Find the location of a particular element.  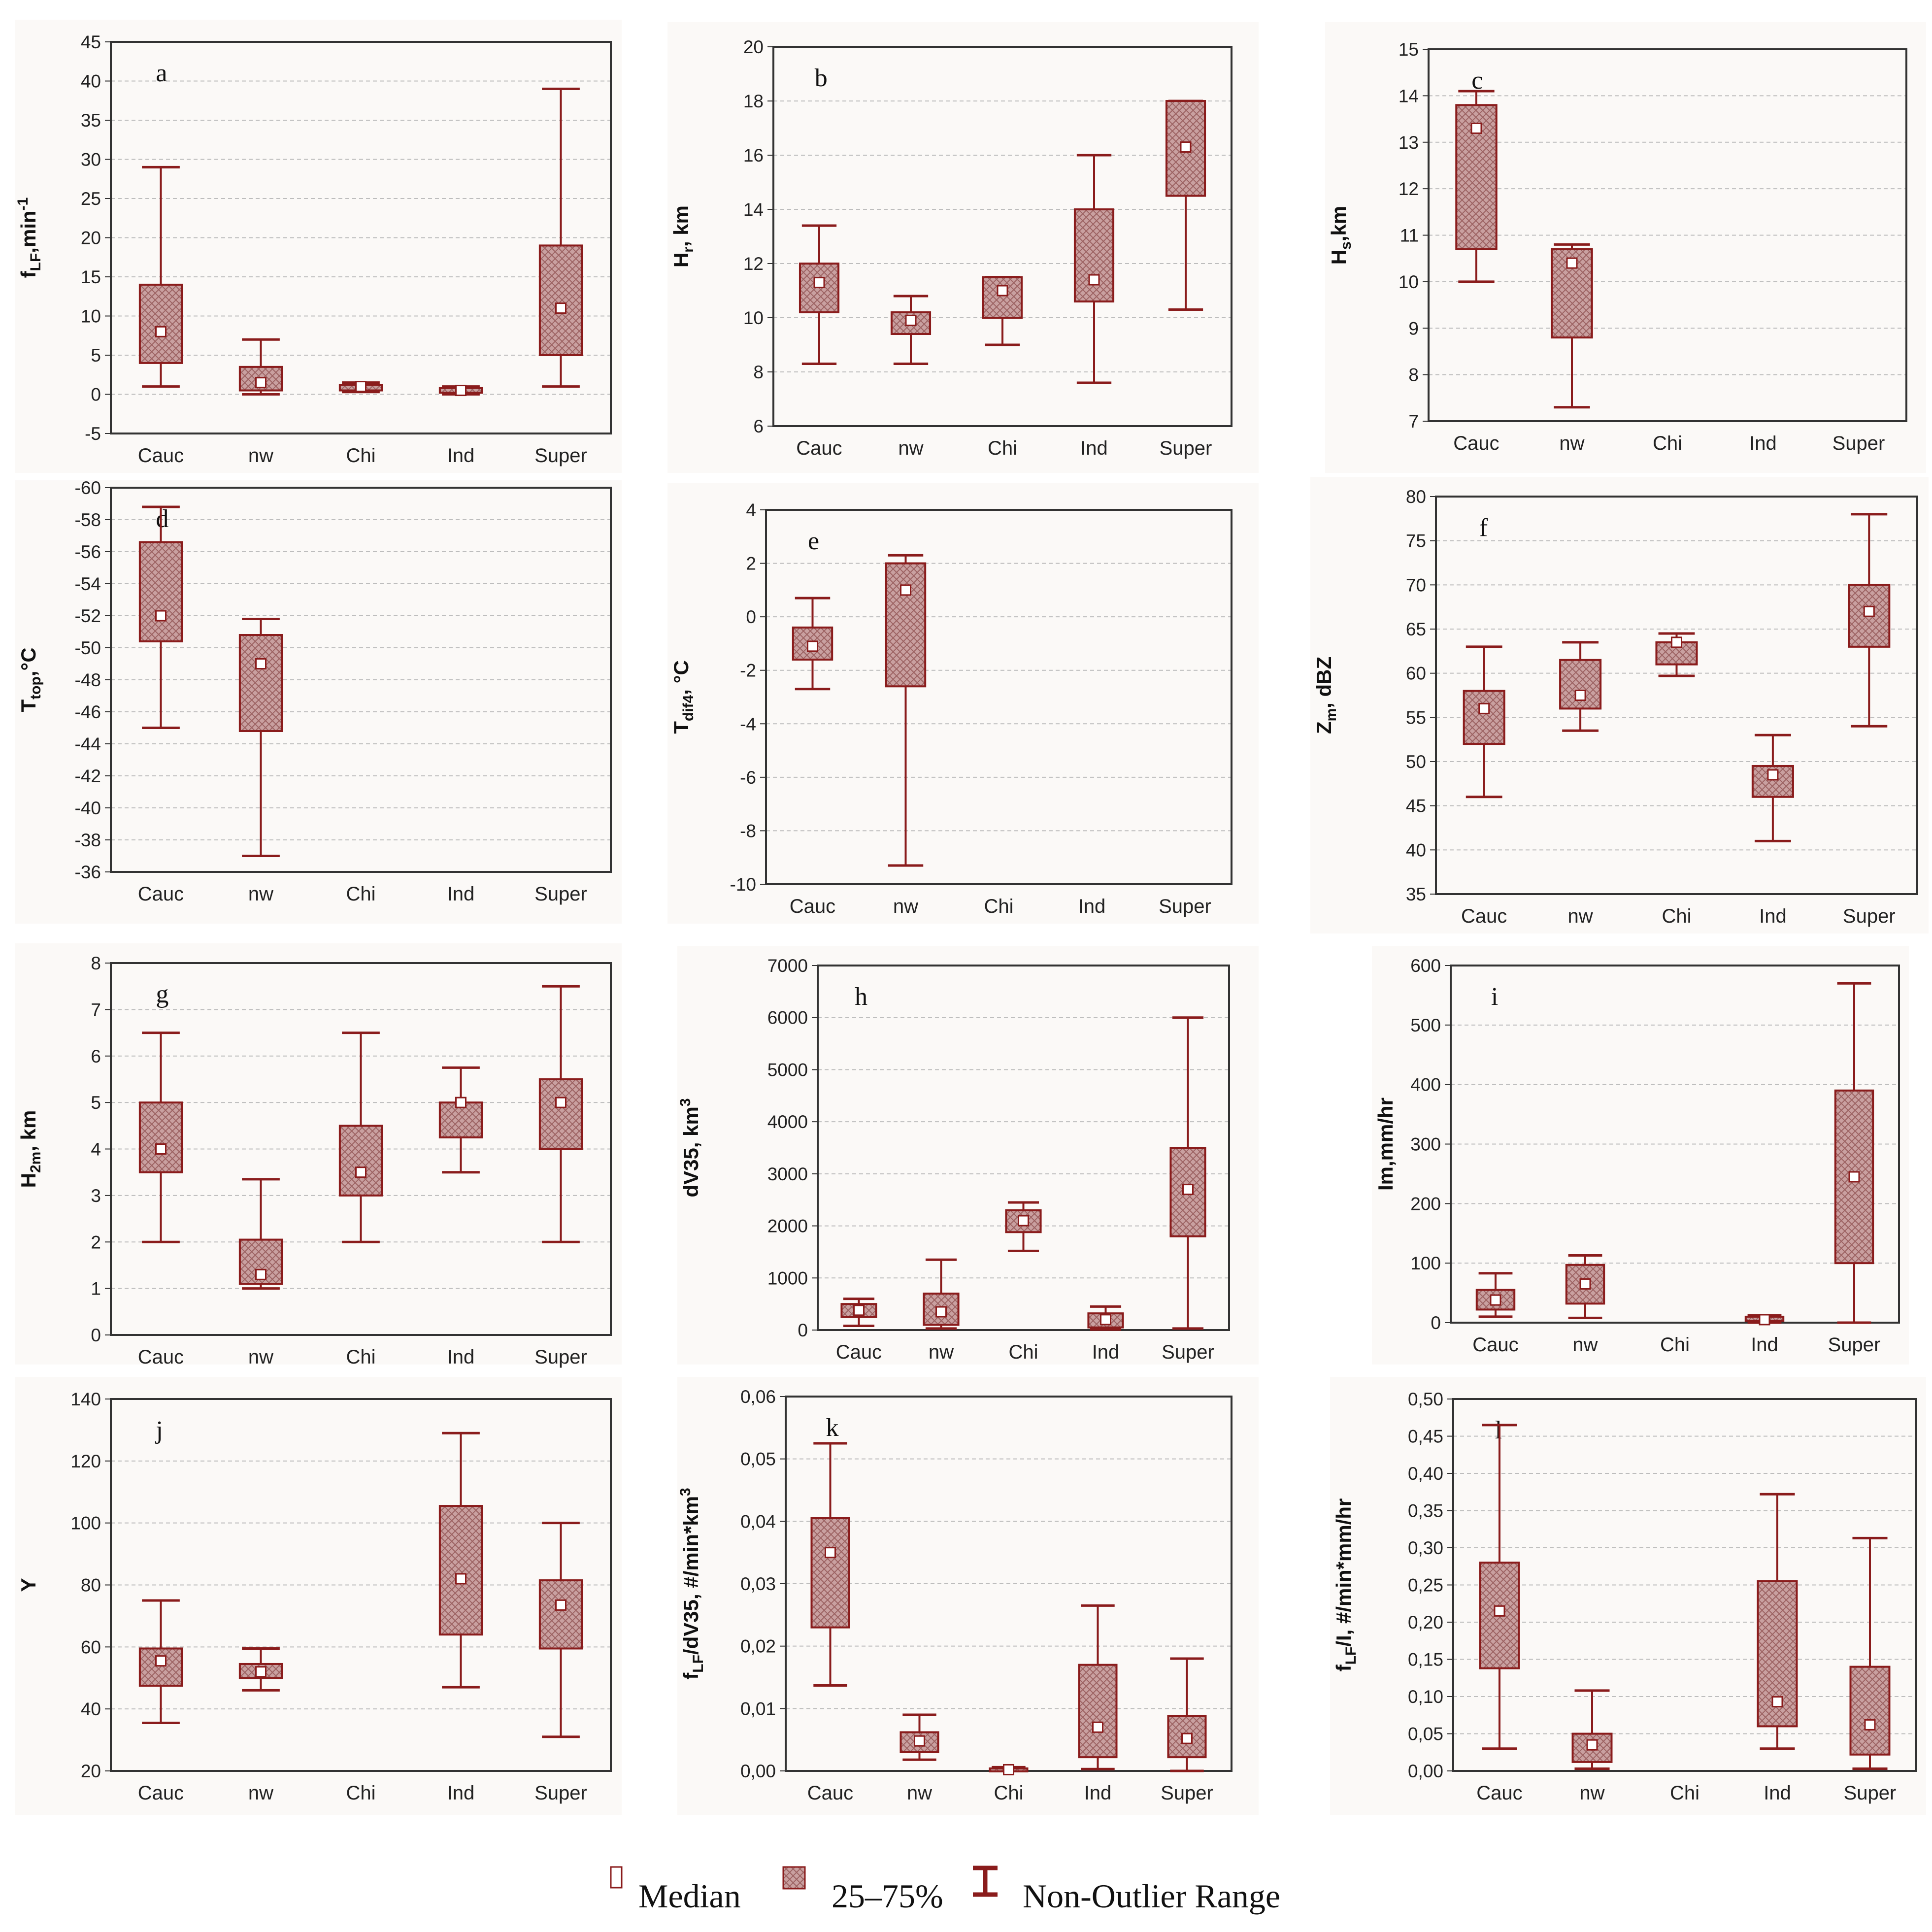

y-axis-label-subscript: m is located at coordinates (1331, 715).